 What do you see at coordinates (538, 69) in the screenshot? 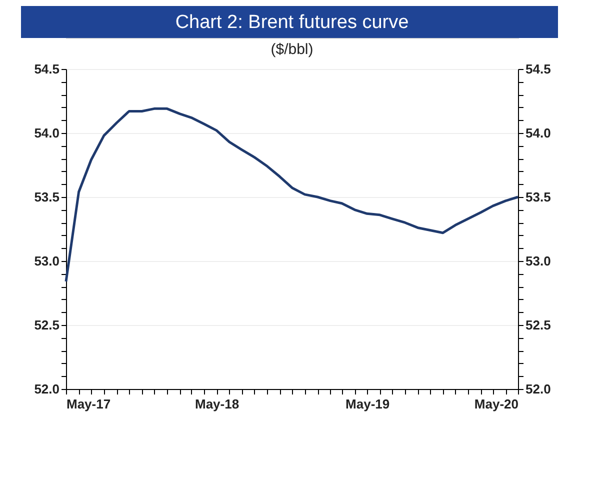
I see `y2-tick-label: 54.5` at bounding box center [538, 69].